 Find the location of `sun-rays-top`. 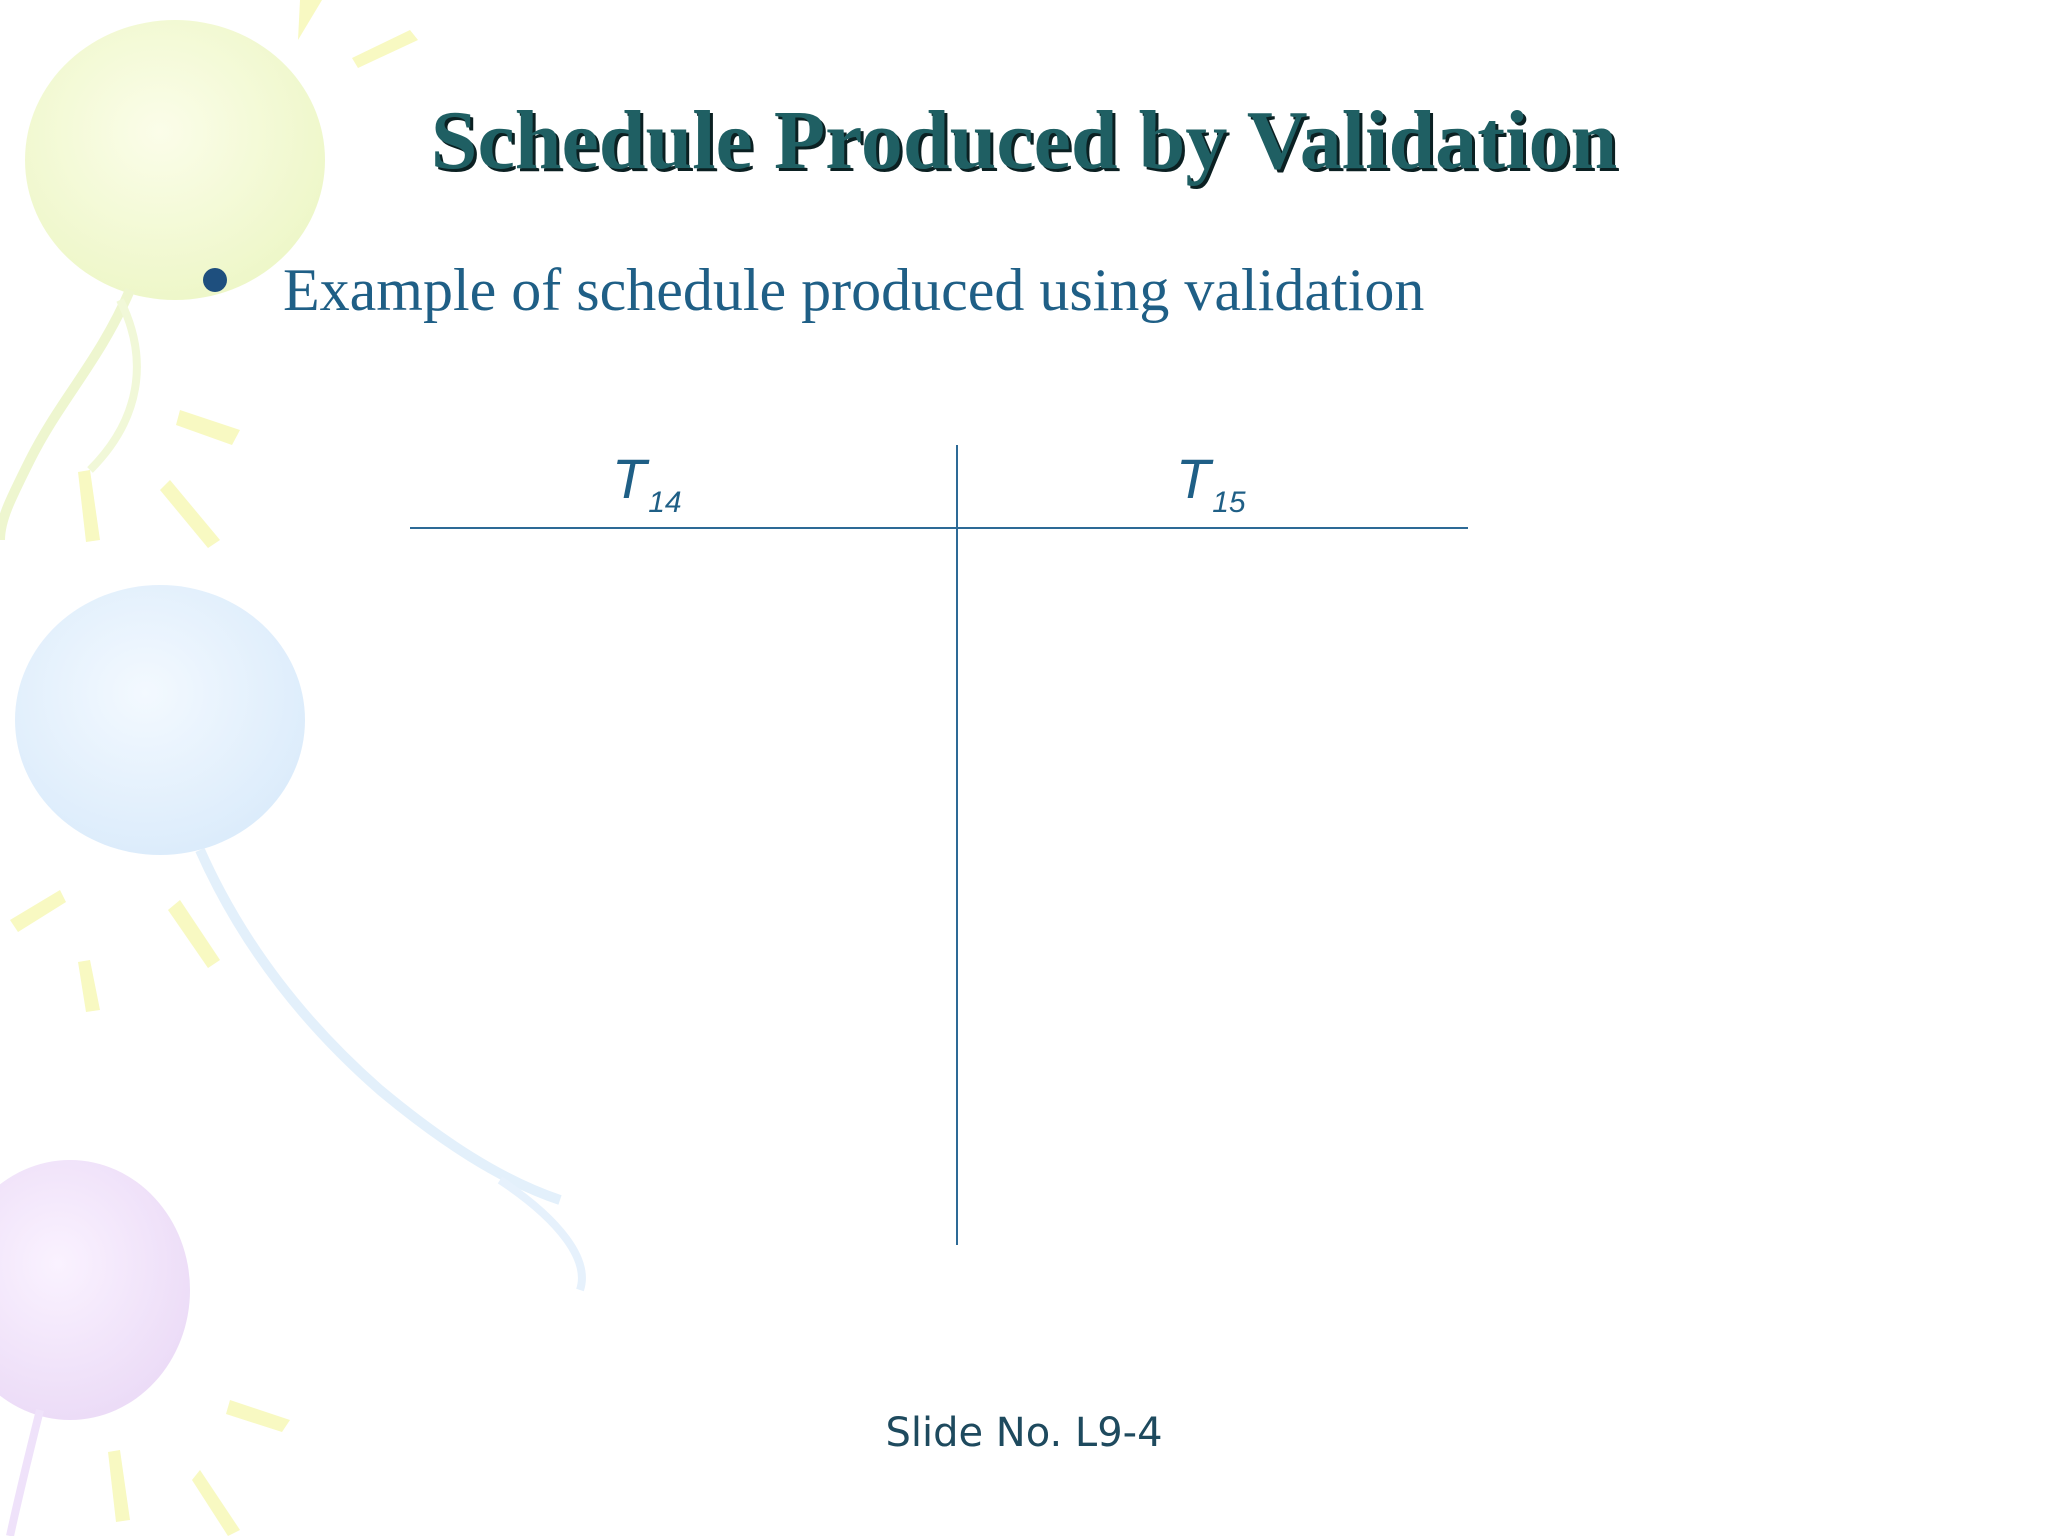

sun-rays-top is located at coordinates (248, 274).